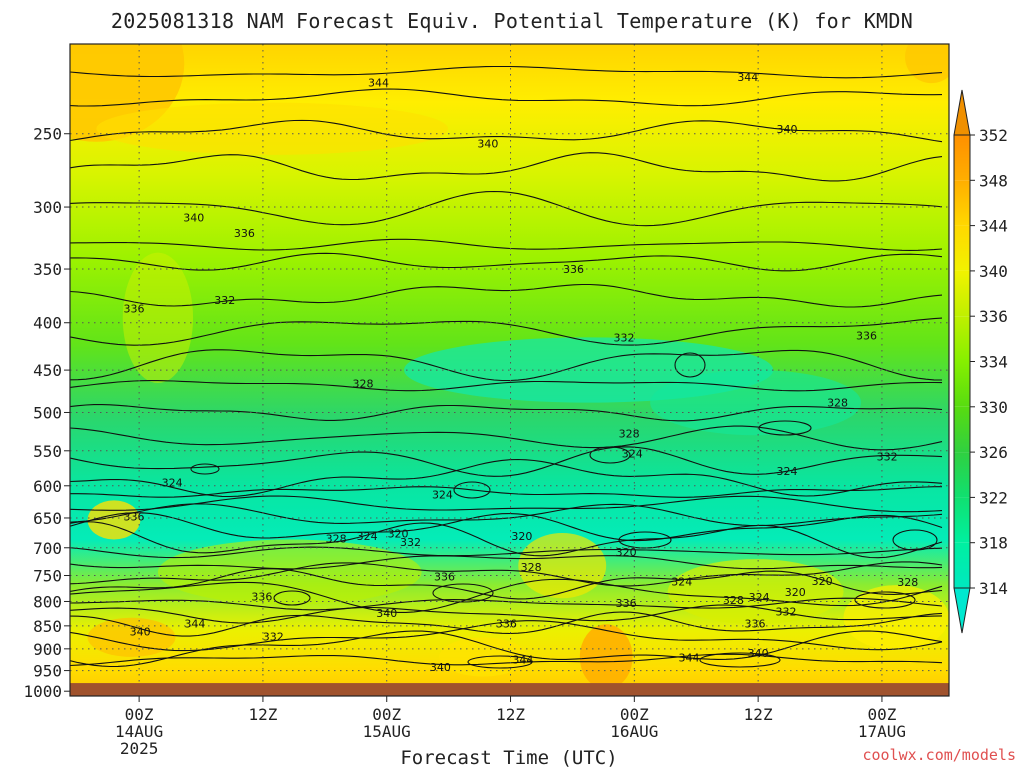  Describe the element at coordinates (47, 548) in the screenshot. I see `y-tick-label: 700` at that location.